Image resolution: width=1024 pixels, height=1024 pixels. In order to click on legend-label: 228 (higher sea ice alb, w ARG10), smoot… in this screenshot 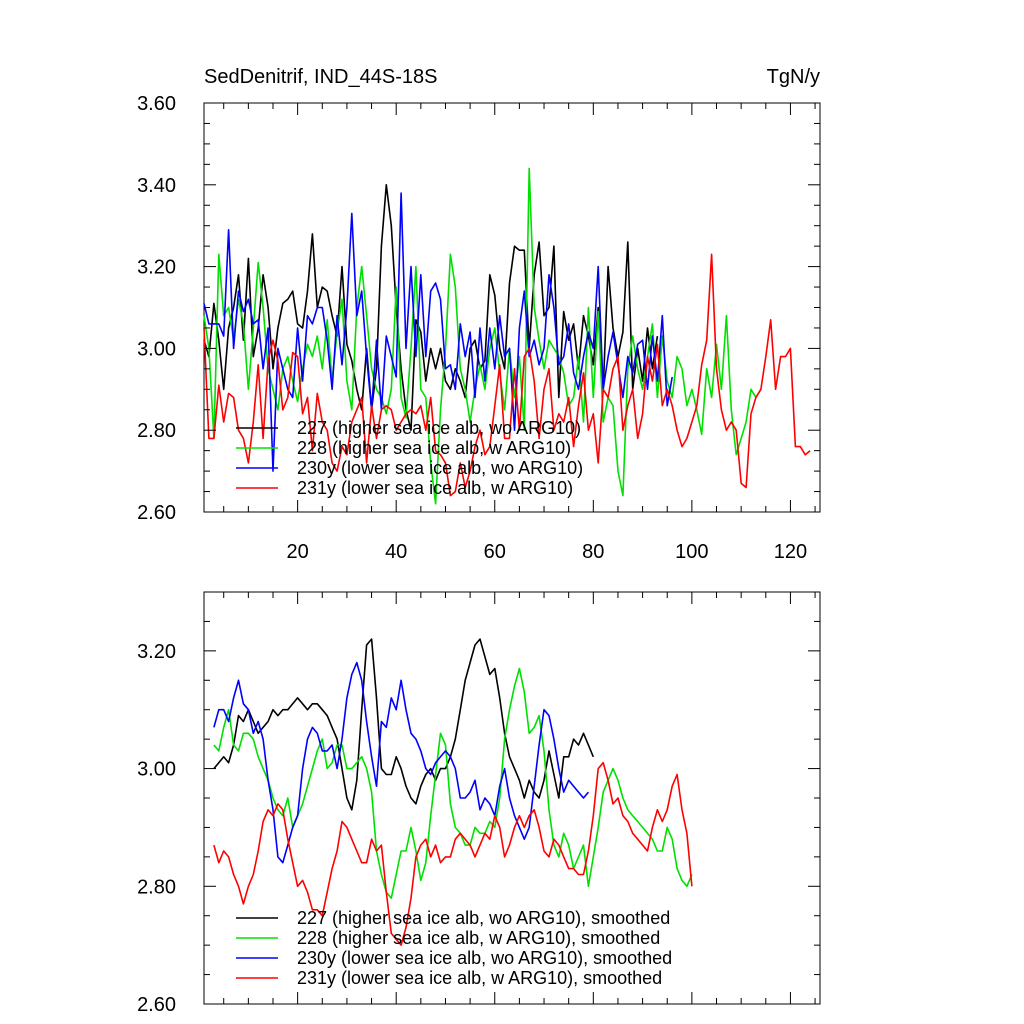, I will do `click(478, 938)`.